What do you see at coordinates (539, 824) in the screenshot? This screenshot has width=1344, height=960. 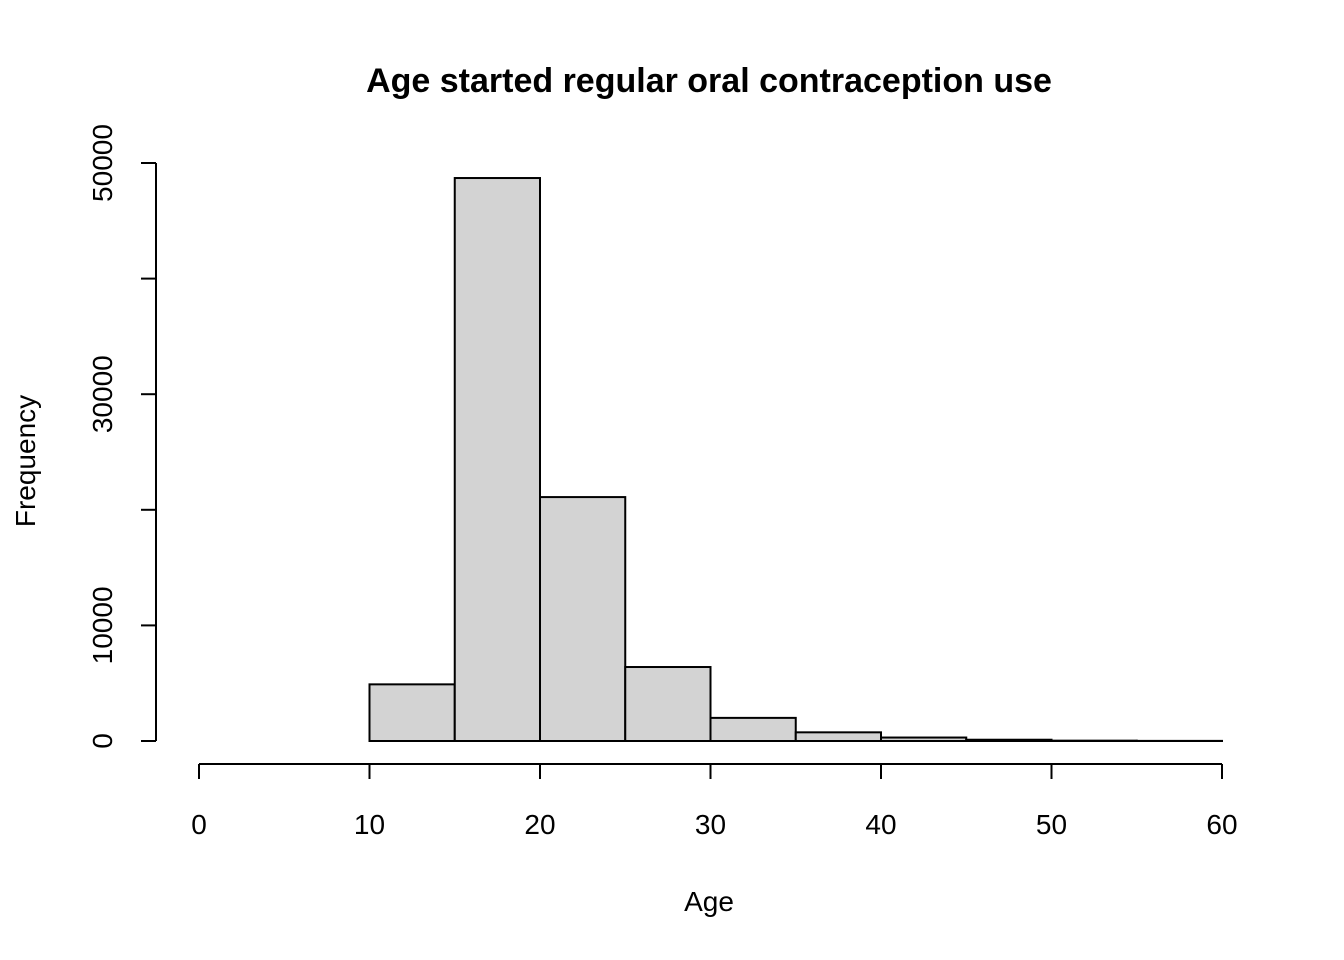 I see `x-tick-label: 20` at bounding box center [539, 824].